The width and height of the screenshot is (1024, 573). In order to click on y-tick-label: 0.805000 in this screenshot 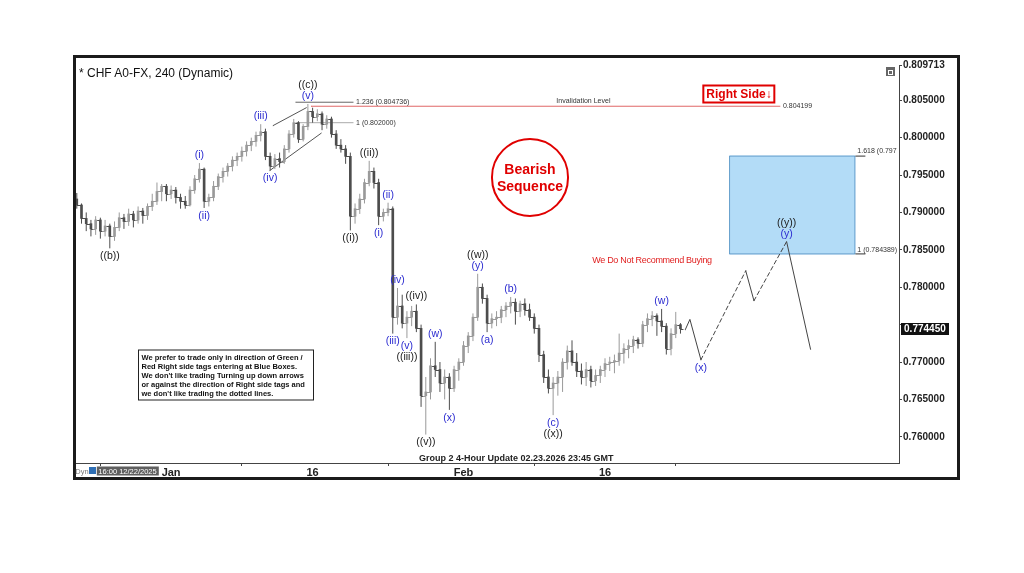, I will do `click(924, 99)`.